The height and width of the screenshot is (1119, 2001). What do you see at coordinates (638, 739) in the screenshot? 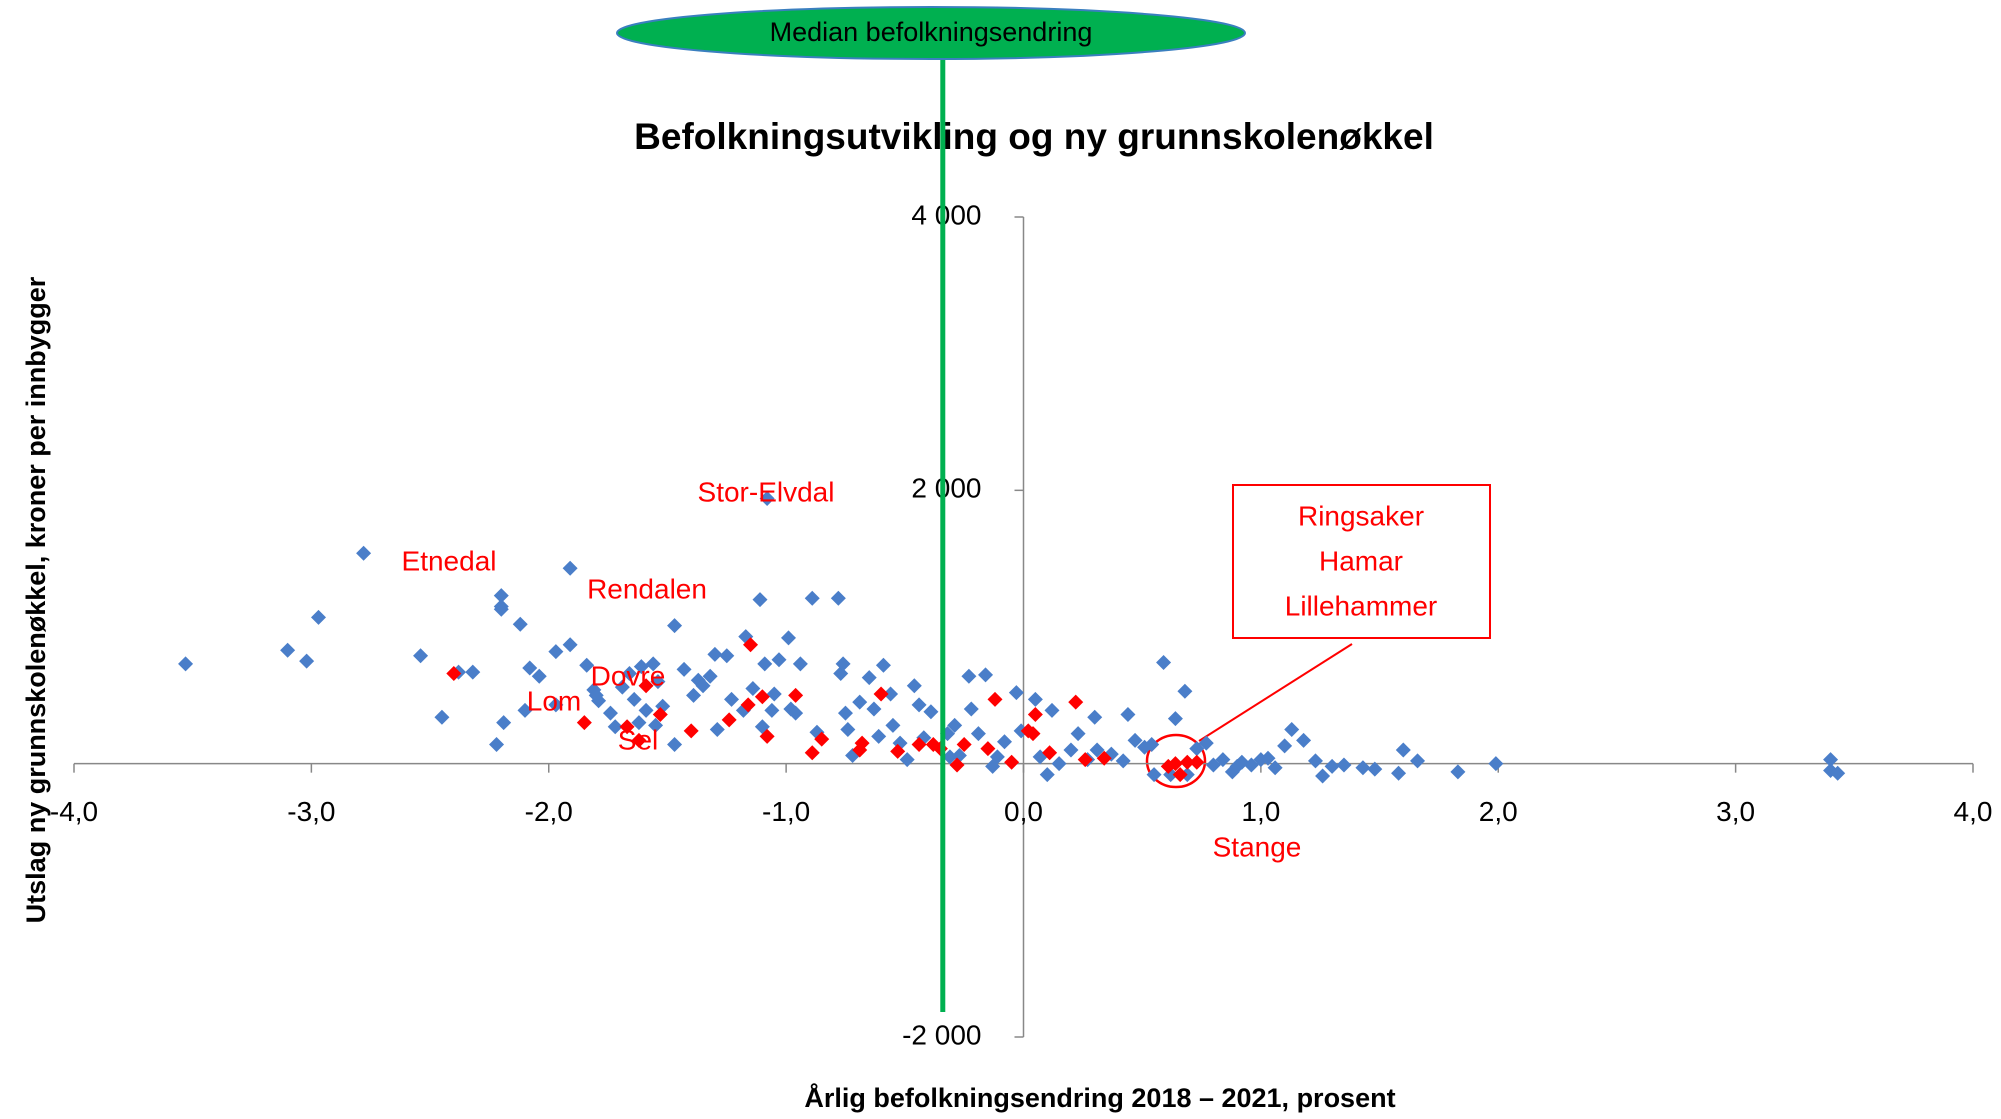
I see `point-label: Sel` at bounding box center [638, 739].